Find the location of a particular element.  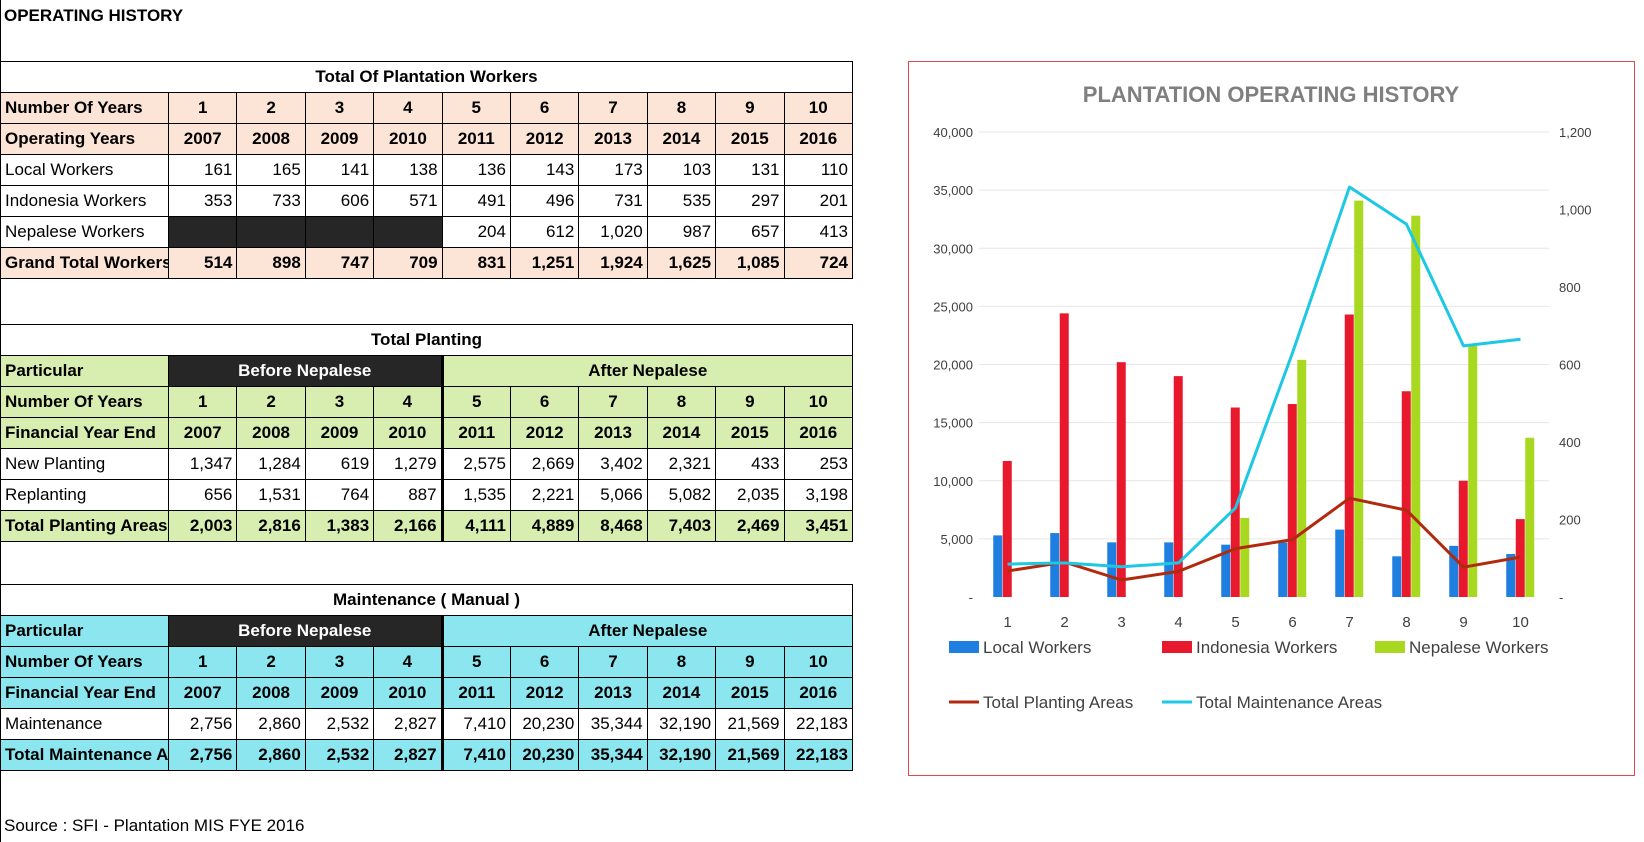

value-cell: 1,535 is located at coordinates (475, 495).